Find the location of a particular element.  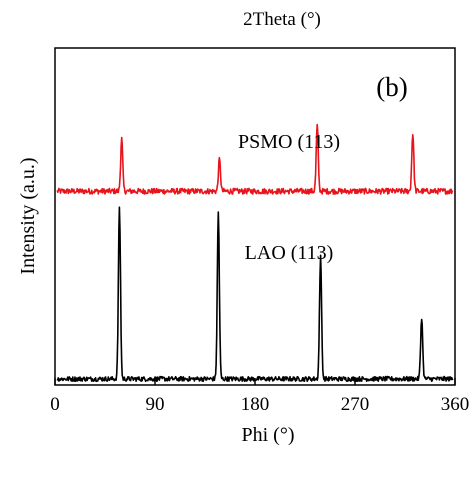

y-axis-label: Intensity (a.u.) is located at coordinates (28, 215).